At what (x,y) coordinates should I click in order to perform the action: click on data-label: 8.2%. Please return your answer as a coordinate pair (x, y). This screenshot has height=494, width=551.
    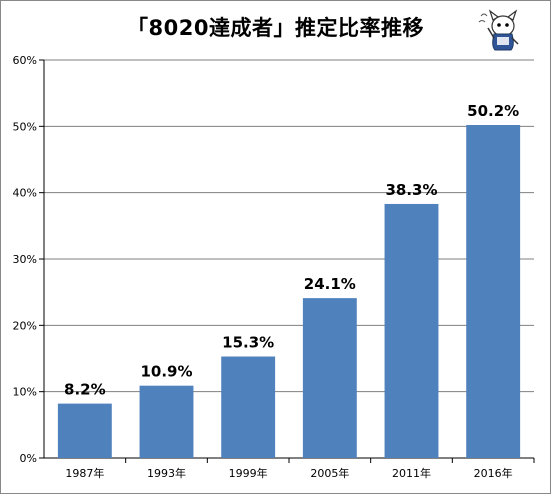
    Looking at the image, I should click on (85, 390).